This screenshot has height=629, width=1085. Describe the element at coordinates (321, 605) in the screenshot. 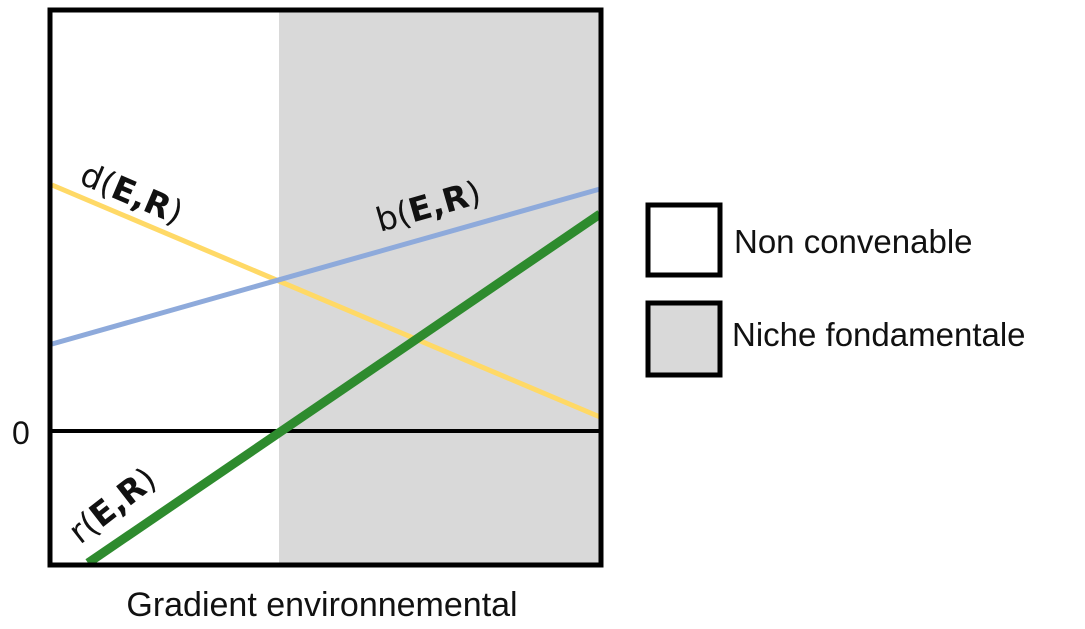

I see `x-axis-label: Gradient environnemental` at that location.